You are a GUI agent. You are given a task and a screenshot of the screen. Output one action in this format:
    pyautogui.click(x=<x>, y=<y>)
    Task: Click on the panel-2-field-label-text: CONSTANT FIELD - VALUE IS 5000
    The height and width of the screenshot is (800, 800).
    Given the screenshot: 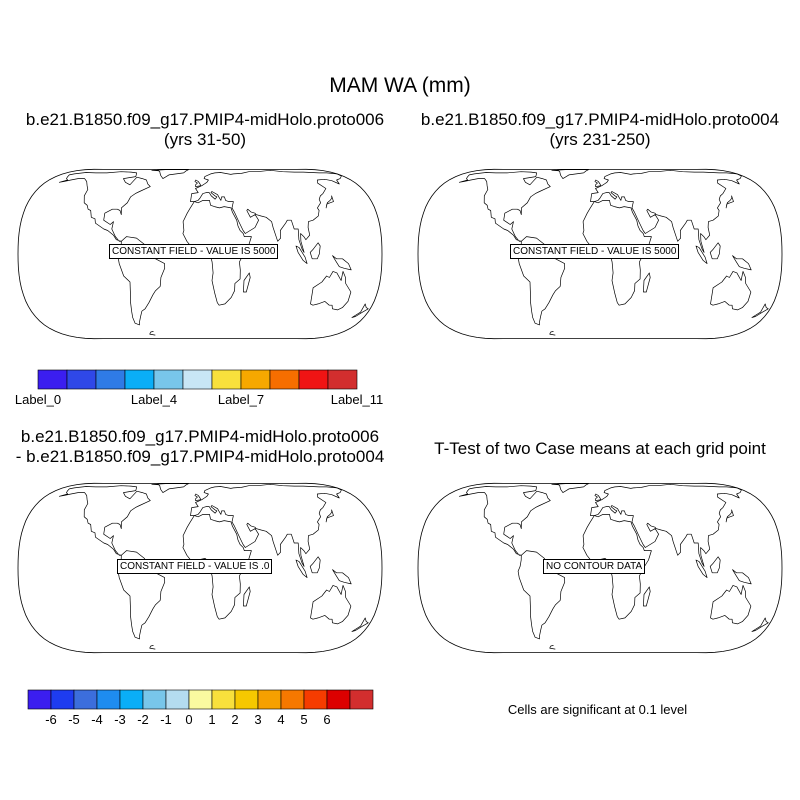 What is the action you would take?
    pyautogui.click(x=595, y=251)
    